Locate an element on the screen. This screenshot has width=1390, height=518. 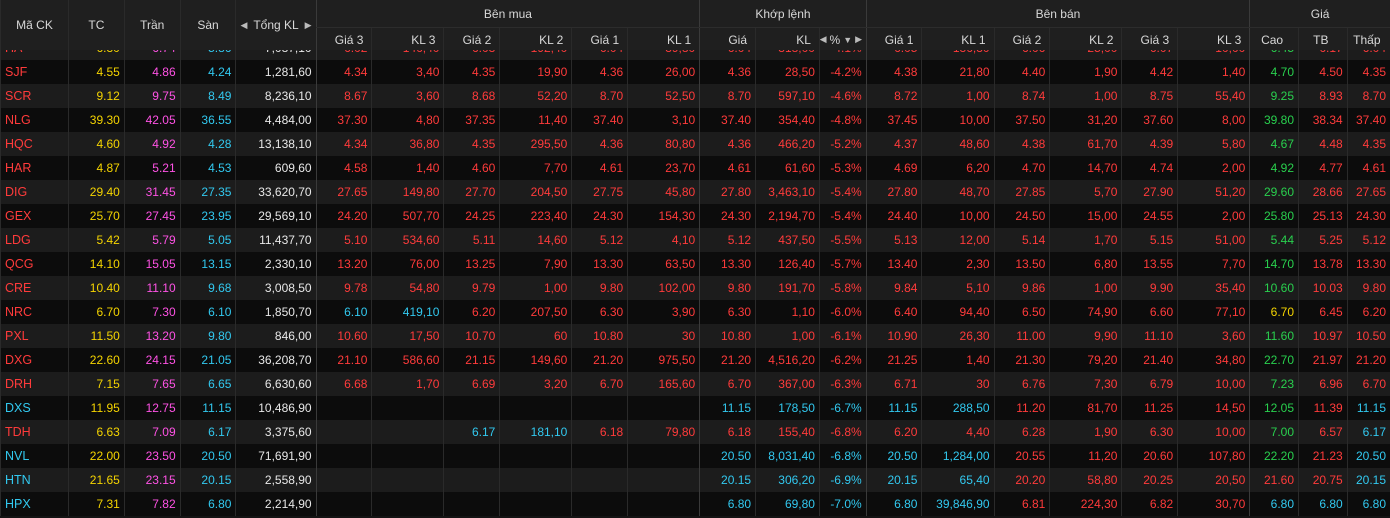
symbol-cell: SCR is located at coordinates (34, 96).